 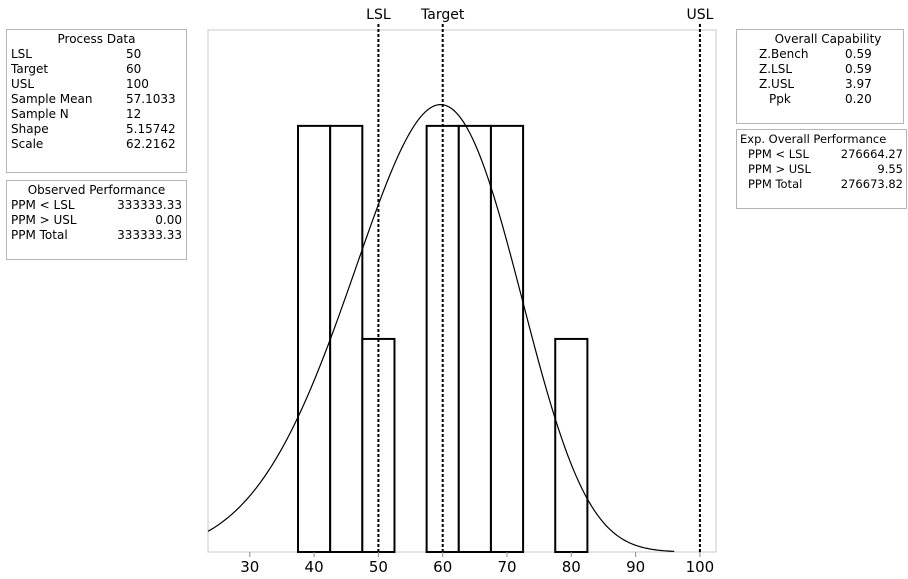 I want to click on row-label: USL, so click(x=23, y=84).